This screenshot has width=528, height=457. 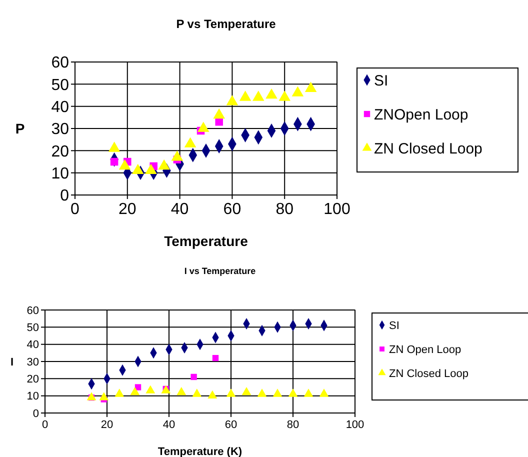 I want to click on chart-title: P vs Temperature, so click(x=226, y=24).